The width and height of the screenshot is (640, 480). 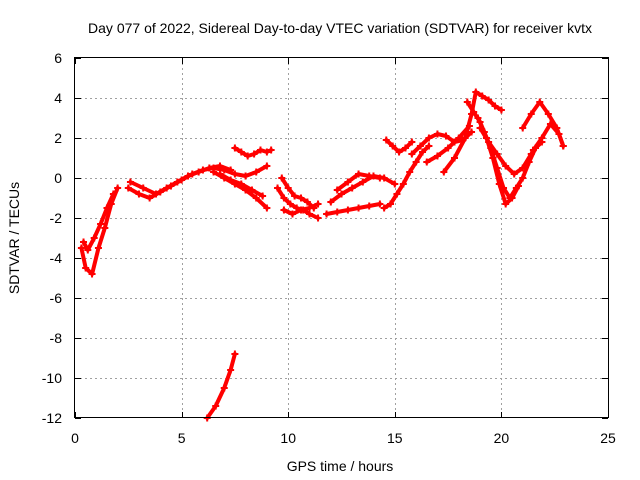 What do you see at coordinates (608, 438) in the screenshot?
I see `x-tick-label: 25` at bounding box center [608, 438].